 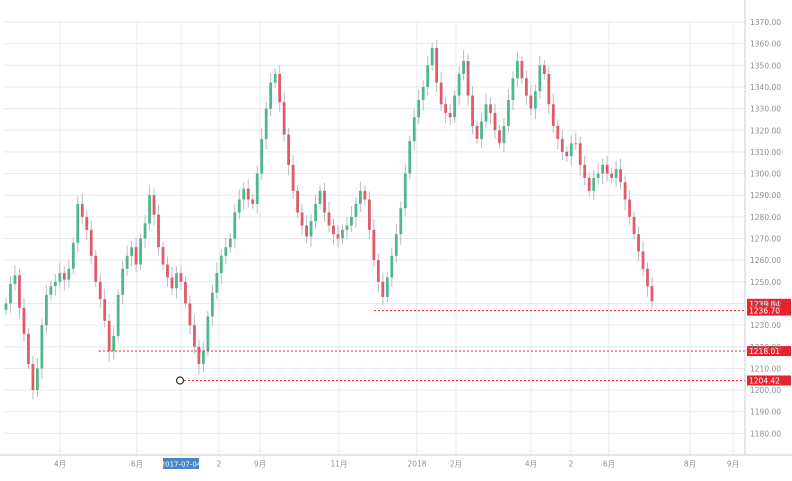 I want to click on y-tick-label: 1370.00, so click(x=765, y=22).